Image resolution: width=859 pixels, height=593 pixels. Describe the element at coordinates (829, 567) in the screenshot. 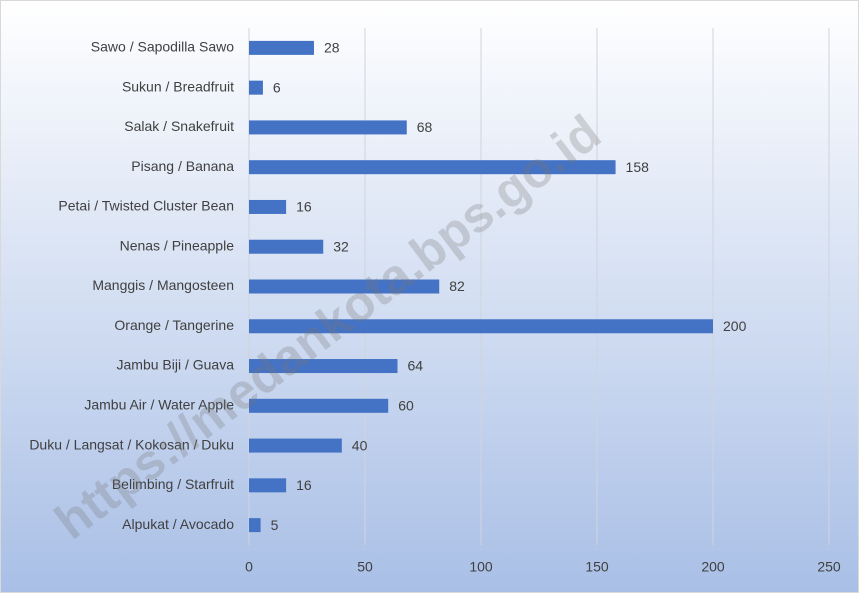

I see `x-tick-label: 250` at that location.